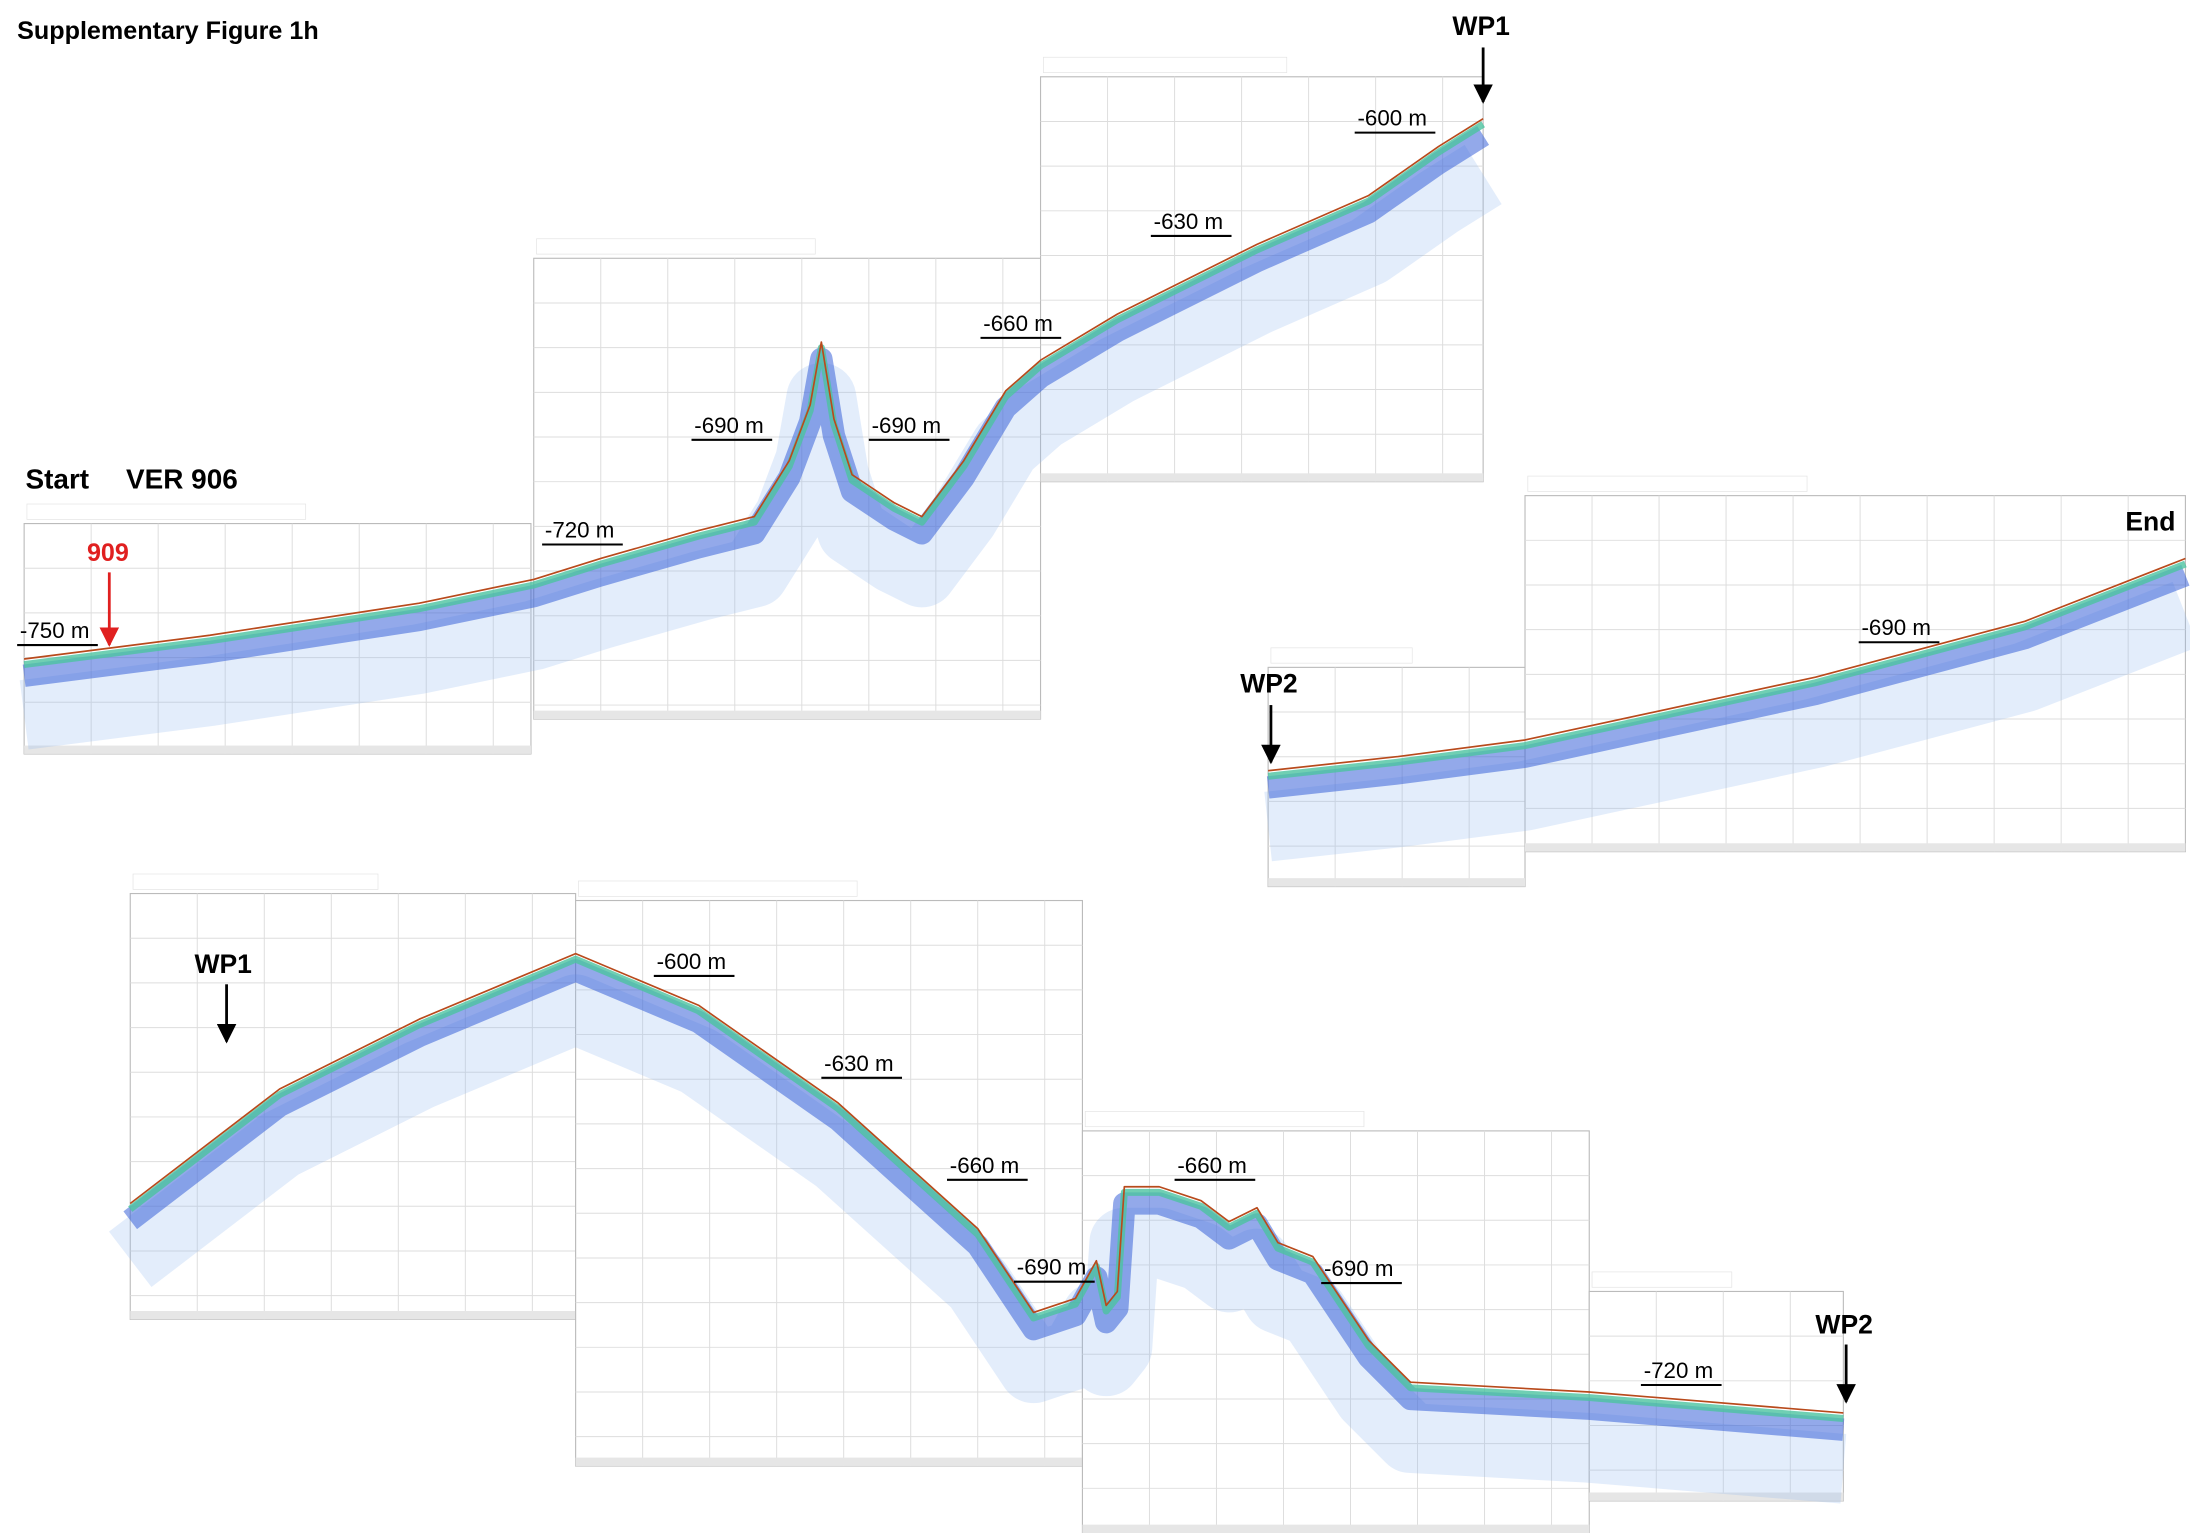 This screenshot has height=1533, width=2190. Describe the element at coordinates (1727, 664) in the screenshot. I see `seafloor` at that location.